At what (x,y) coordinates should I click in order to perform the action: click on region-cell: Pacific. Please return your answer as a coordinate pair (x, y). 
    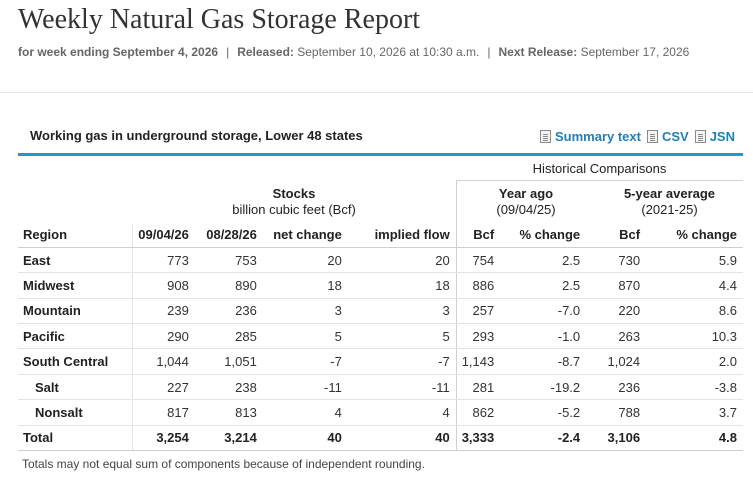
    Looking at the image, I should click on (75, 336).